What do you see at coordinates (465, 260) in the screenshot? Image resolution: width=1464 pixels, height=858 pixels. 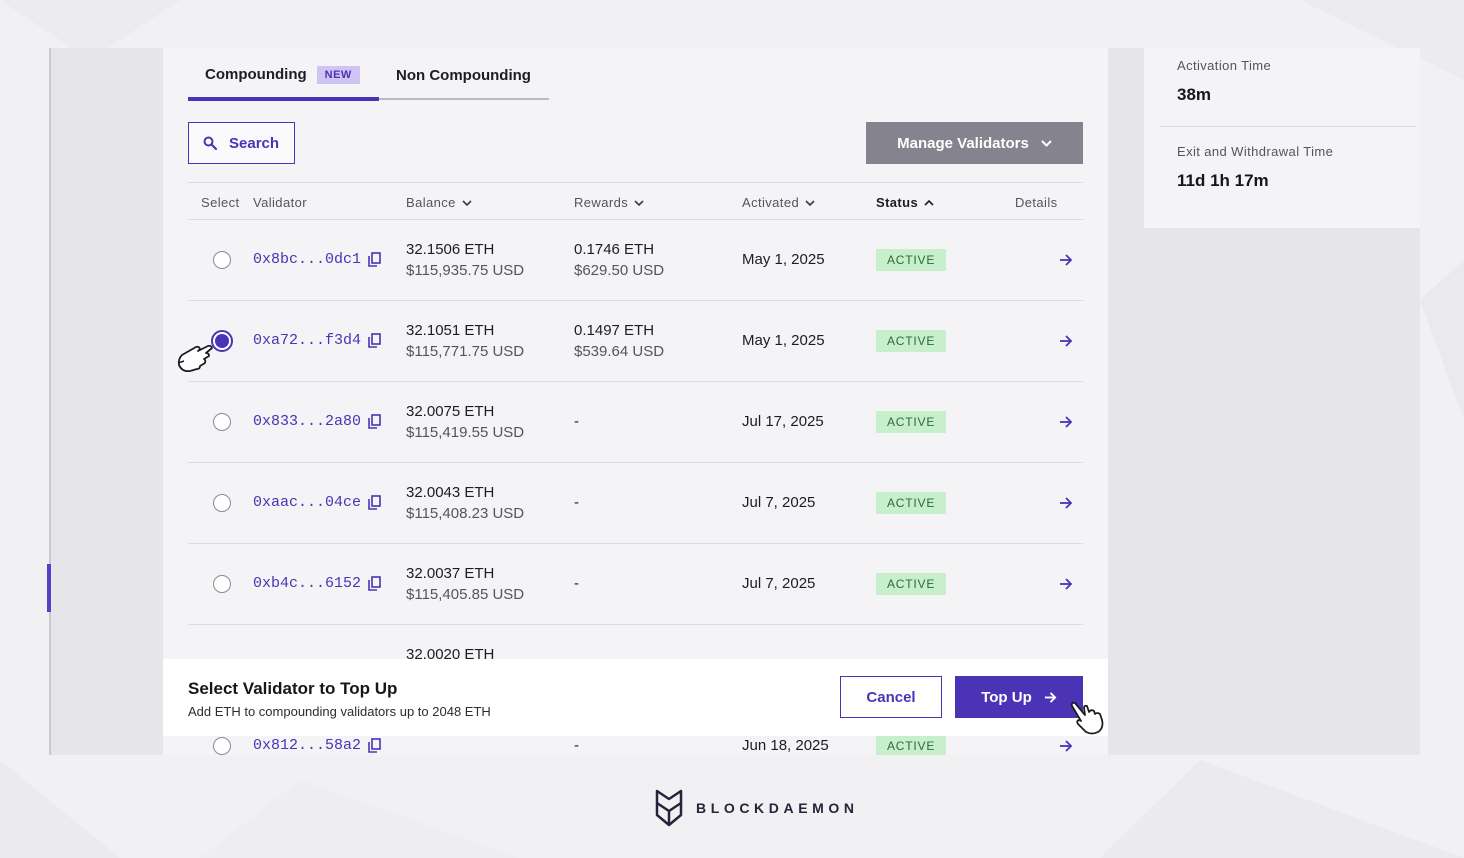 I see `balance-cell: 32.1506 ETH $115,935.75 USD` at bounding box center [465, 260].